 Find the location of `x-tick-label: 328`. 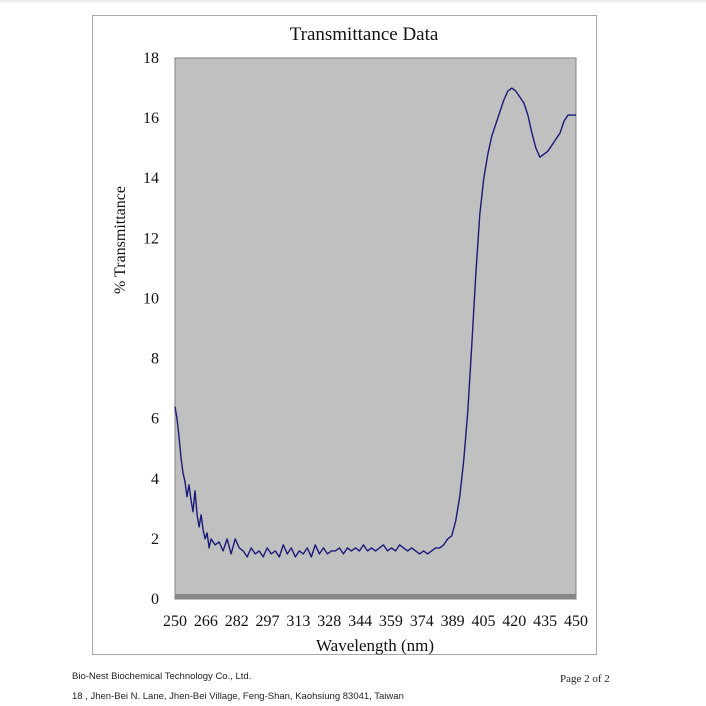

x-tick-label: 328 is located at coordinates (329, 621).